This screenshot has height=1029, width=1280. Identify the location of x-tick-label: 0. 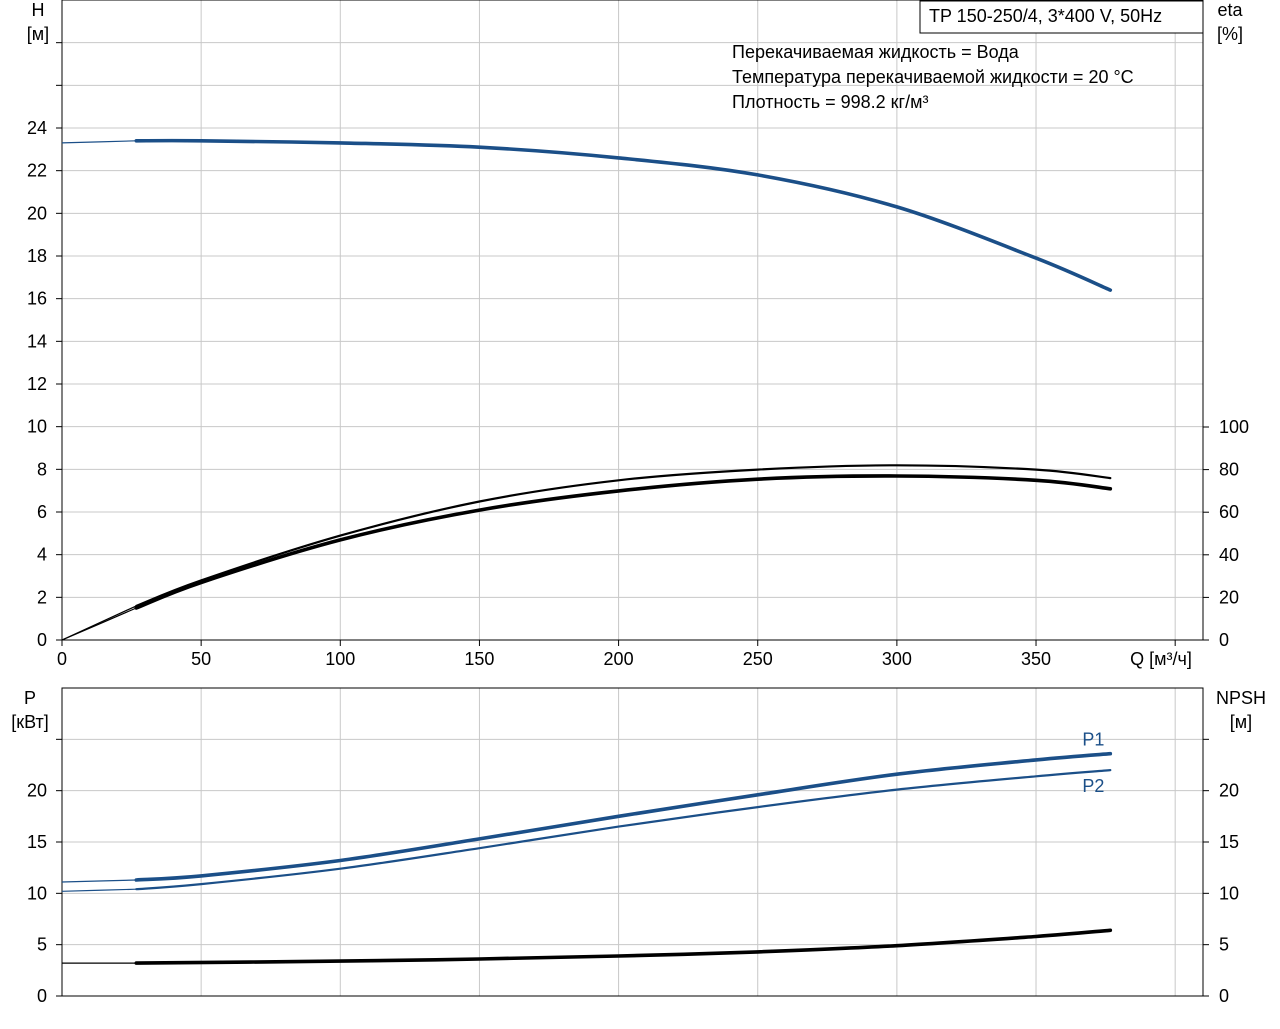
(62, 659).